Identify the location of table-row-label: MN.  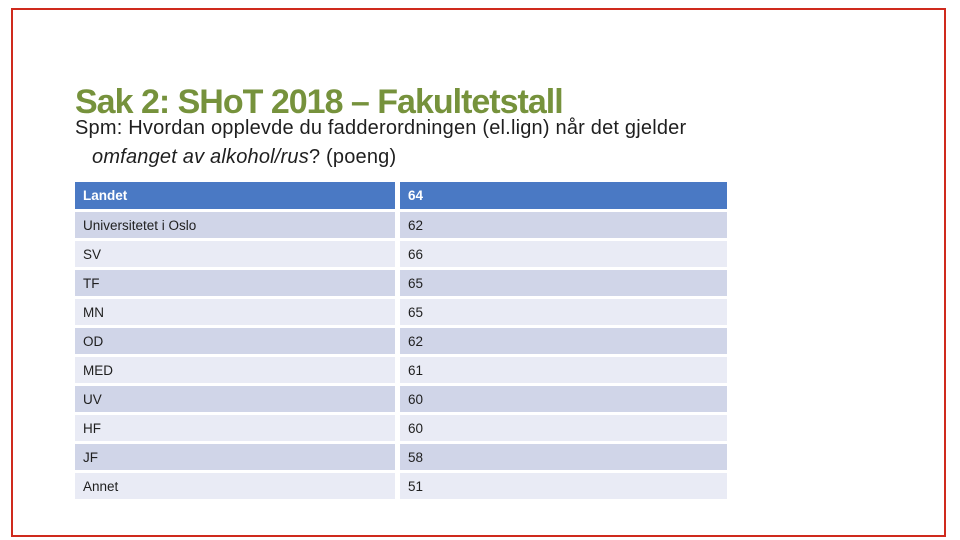
(235, 312).